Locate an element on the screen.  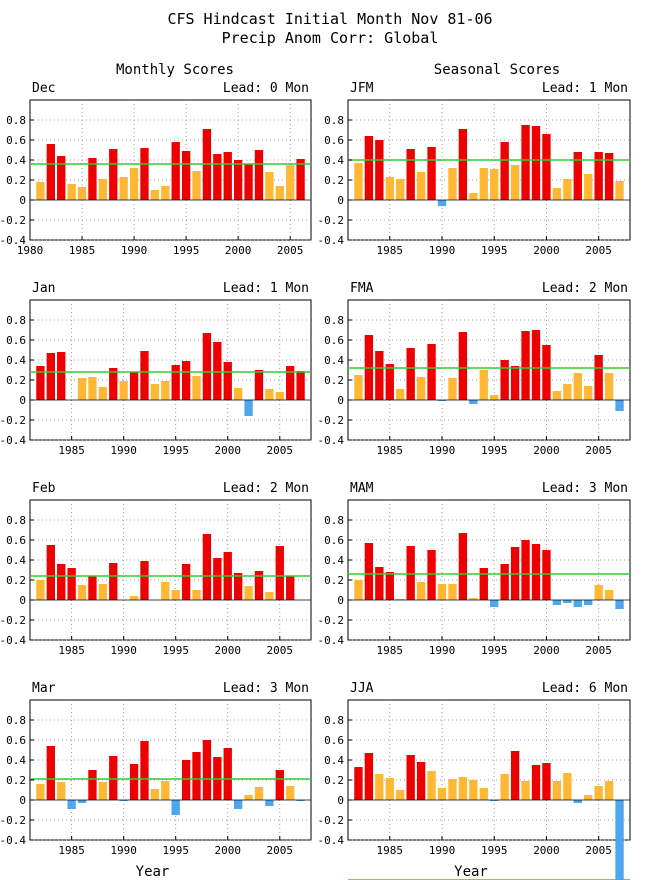
panel-lead-label: Lead: 3 Mon is located at coordinates (585, 488).